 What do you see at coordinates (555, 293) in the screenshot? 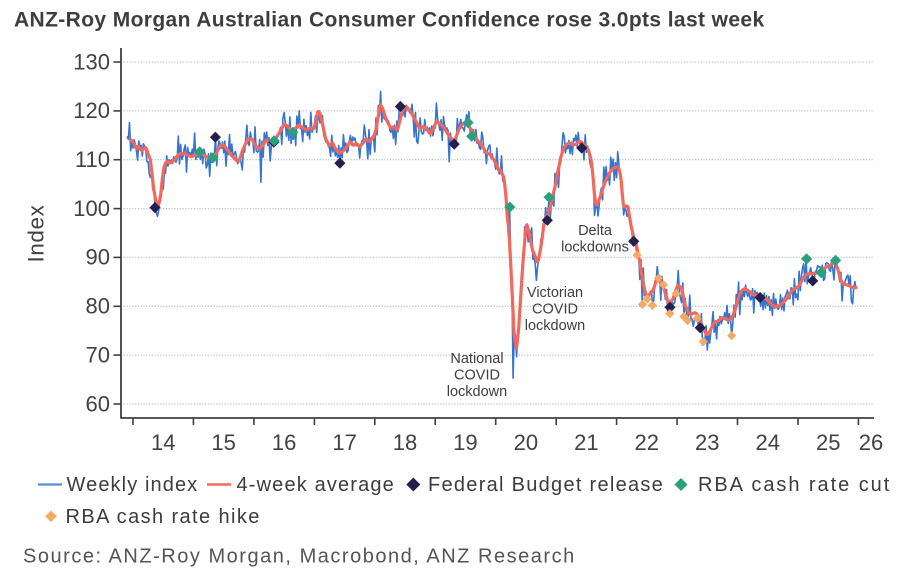
I see `svg-text: Victorian` at bounding box center [555, 293].